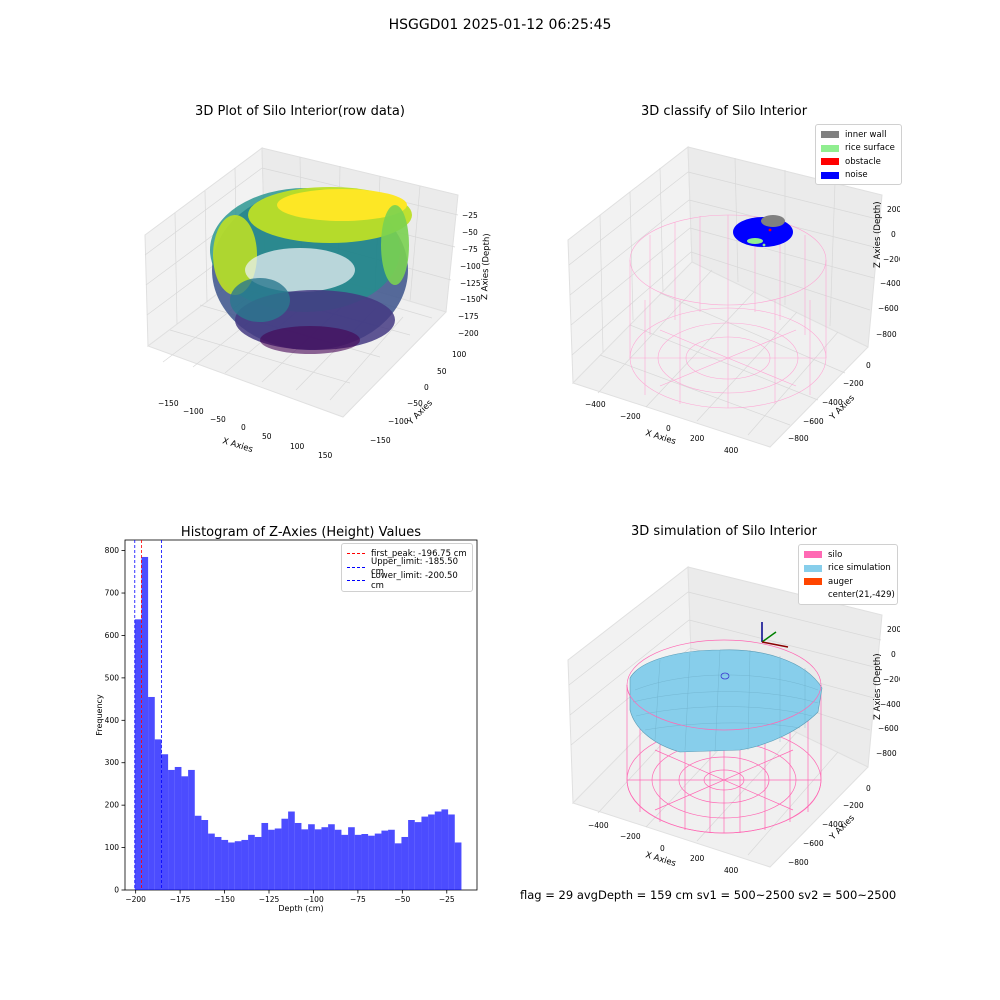 The height and width of the screenshot is (1000, 1000). Describe the element at coordinates (890, 283) in the screenshot. I see `classify-ztick: −400` at that location.